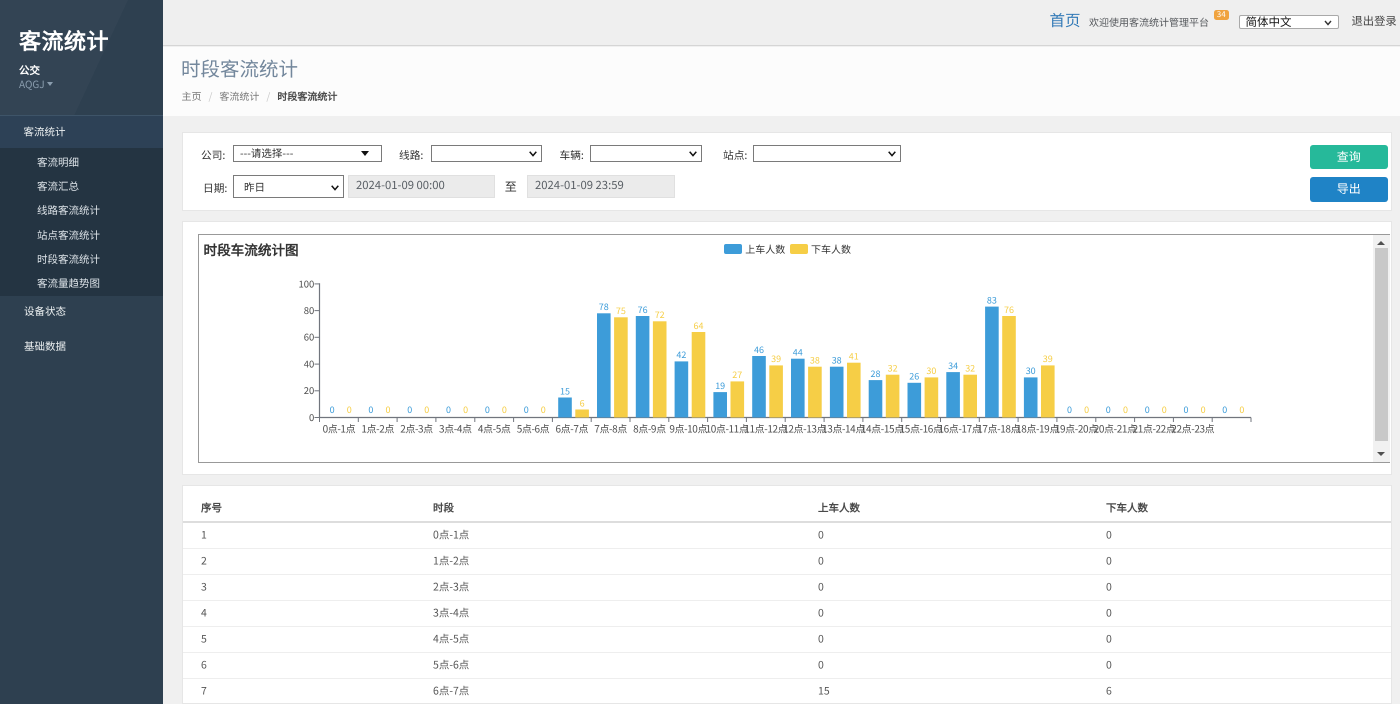  What do you see at coordinates (688, 428) in the screenshot?
I see `svg-text: 9点-10点` at bounding box center [688, 428].